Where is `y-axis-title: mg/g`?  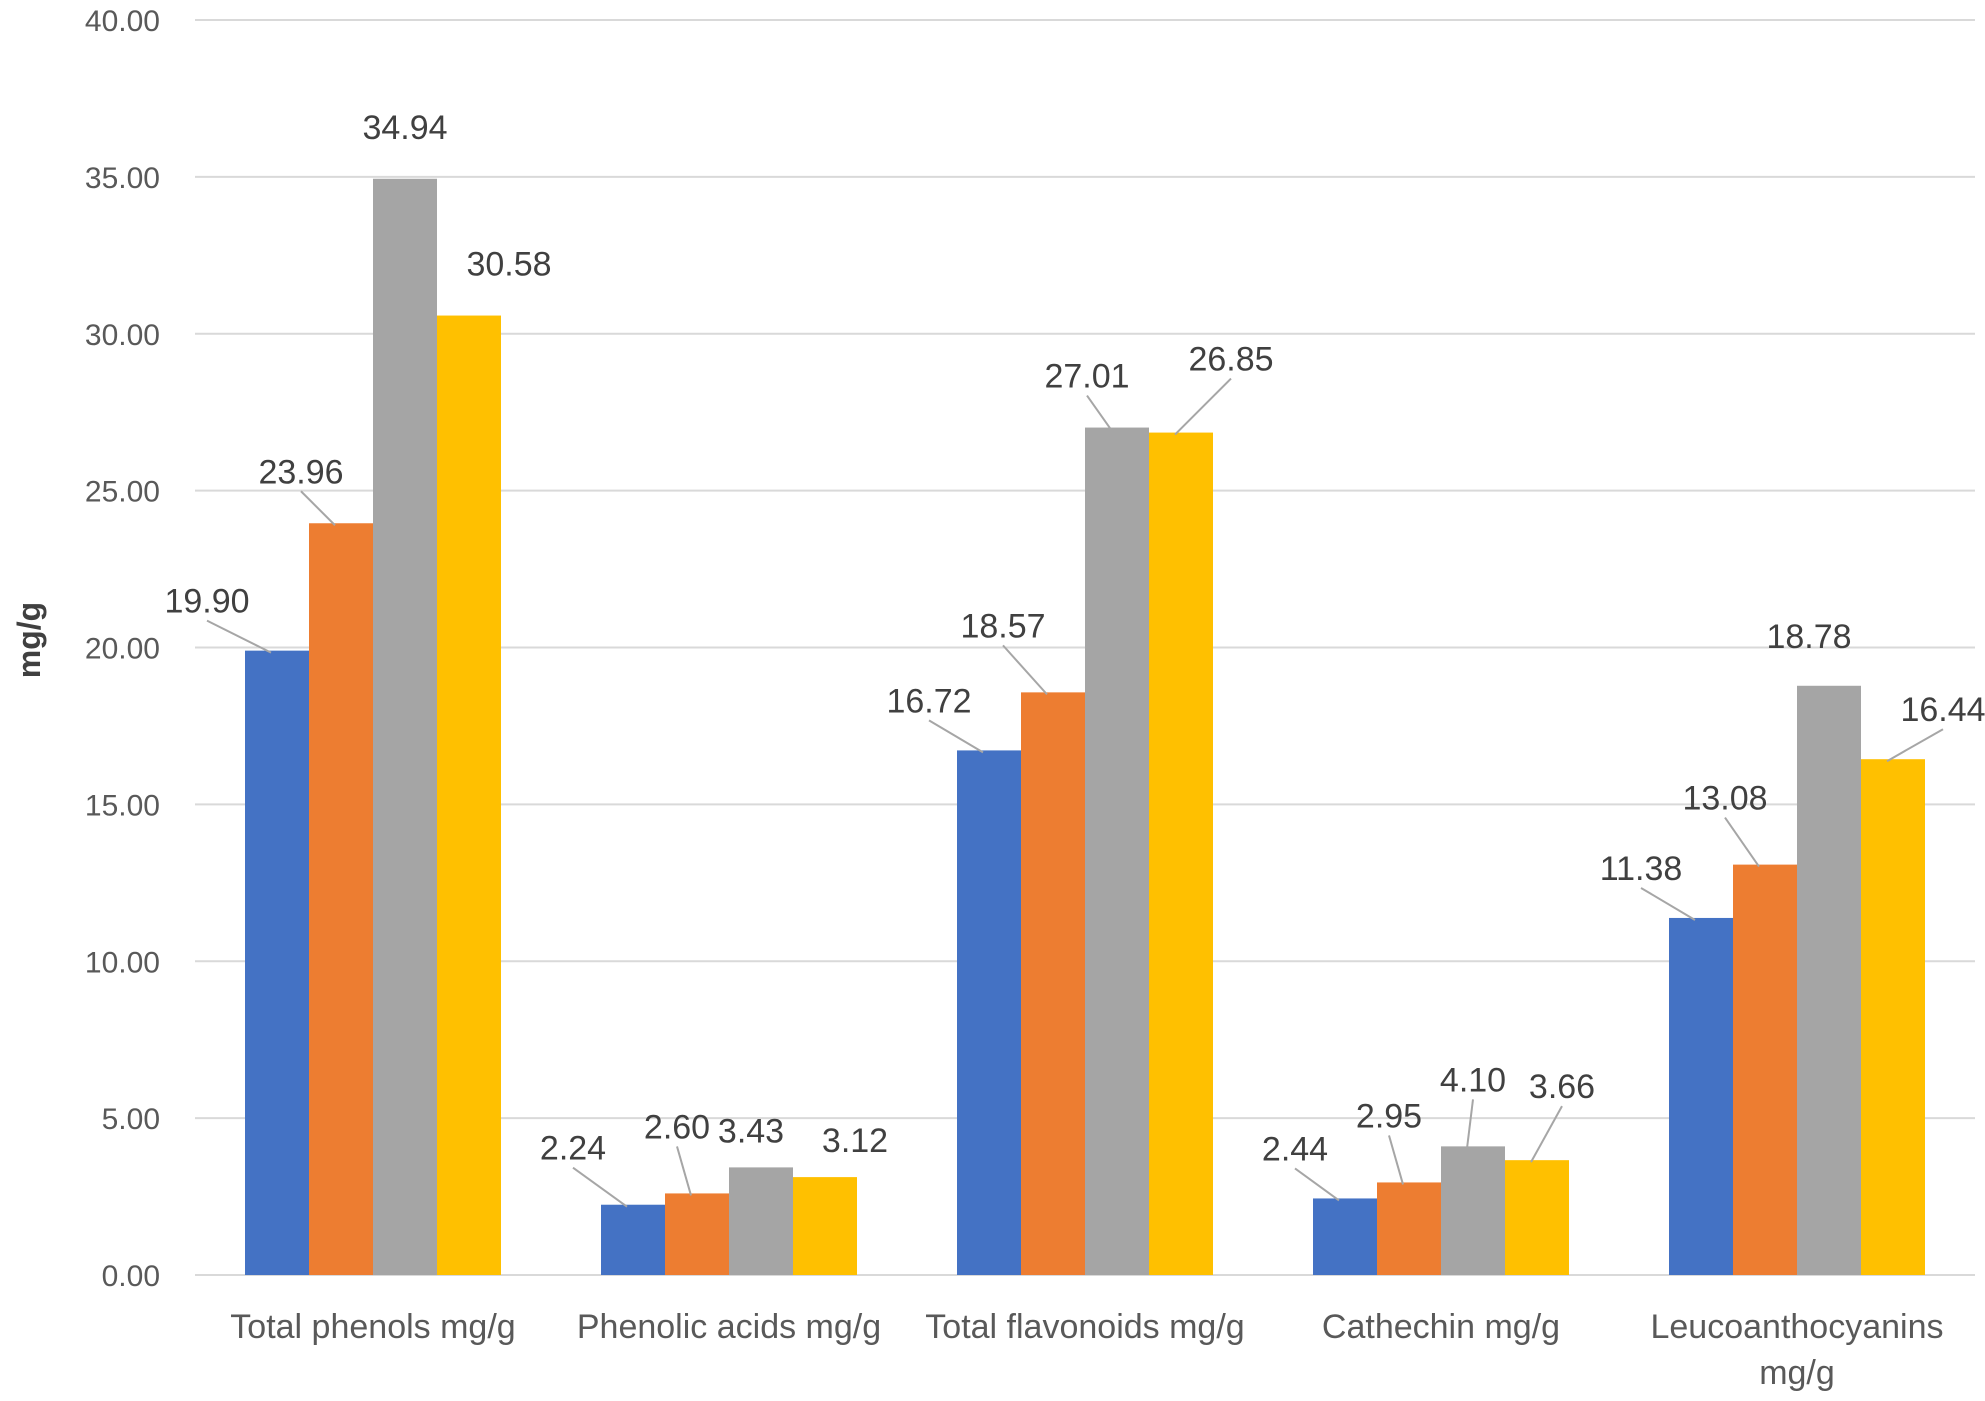 y-axis-title: mg/g is located at coordinates (29, 640).